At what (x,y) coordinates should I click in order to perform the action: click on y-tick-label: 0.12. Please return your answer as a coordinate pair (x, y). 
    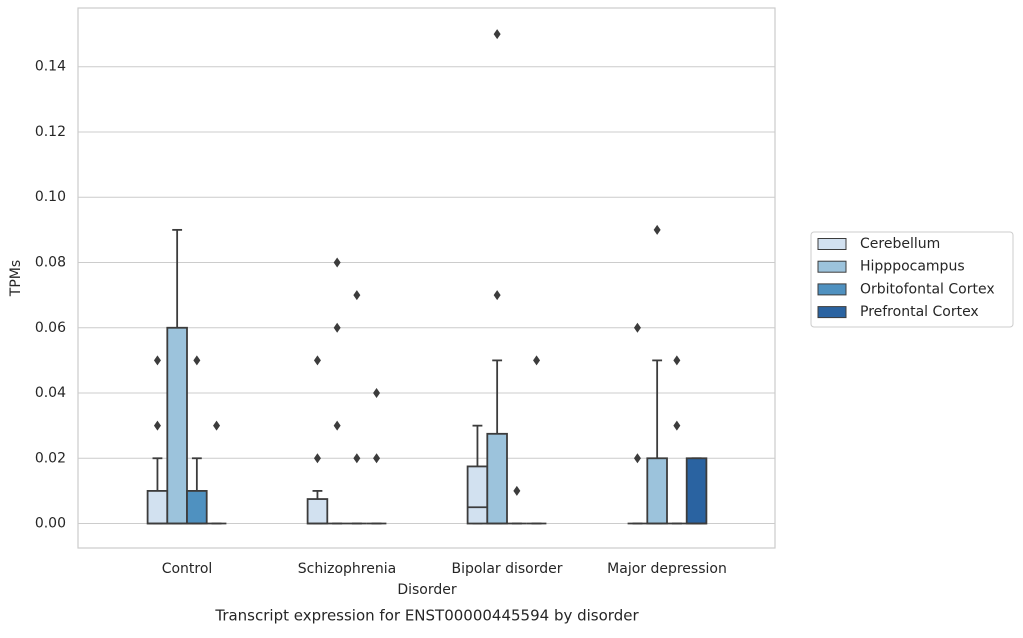
    Looking at the image, I should click on (50, 132).